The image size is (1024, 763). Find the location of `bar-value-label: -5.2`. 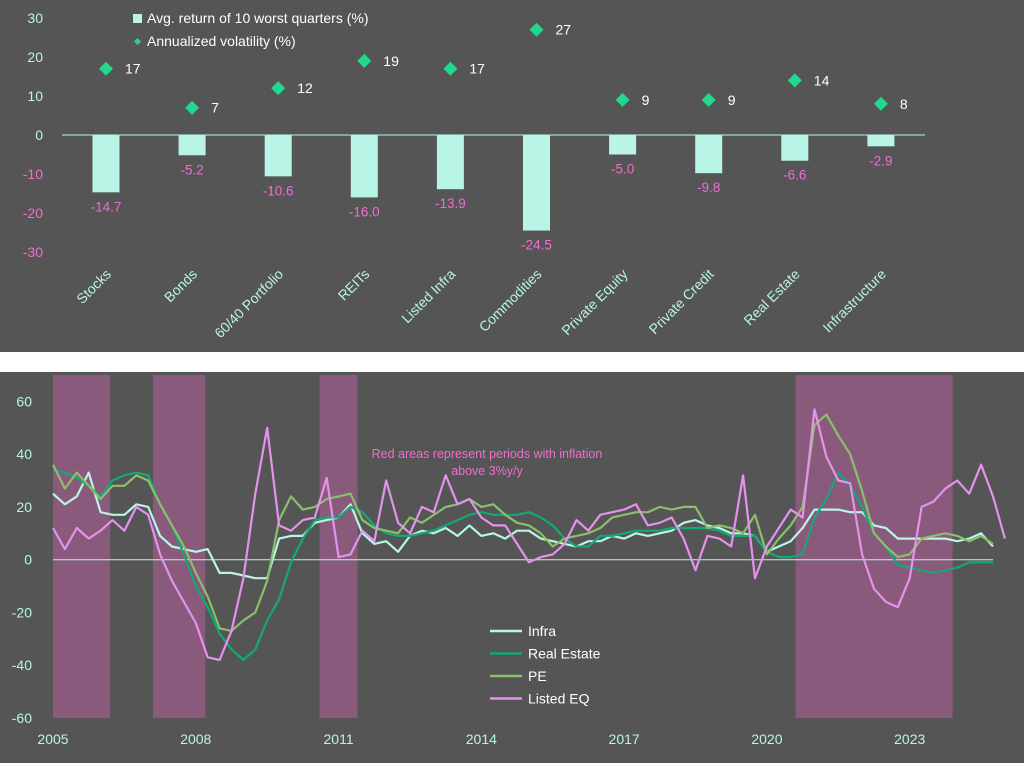

bar-value-label: -5.2 is located at coordinates (191, 169).